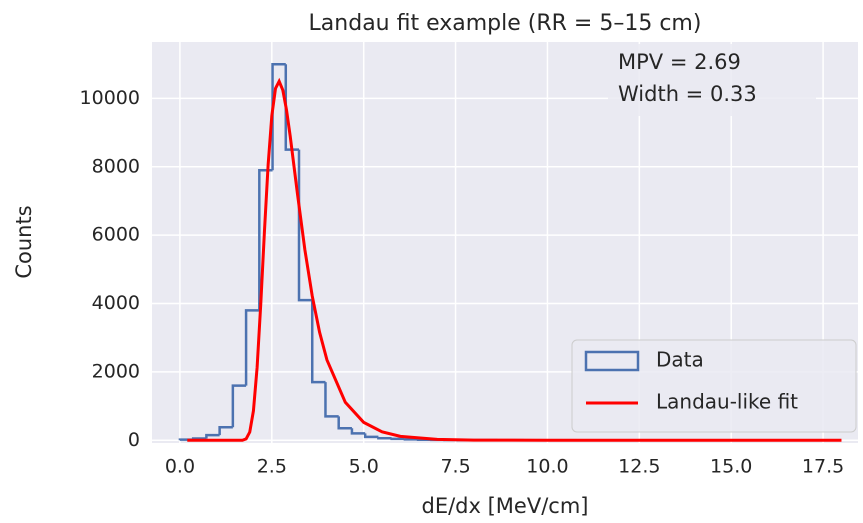  What do you see at coordinates (116, 303) in the screenshot?
I see `y-tick-label: 4000` at bounding box center [116, 303].